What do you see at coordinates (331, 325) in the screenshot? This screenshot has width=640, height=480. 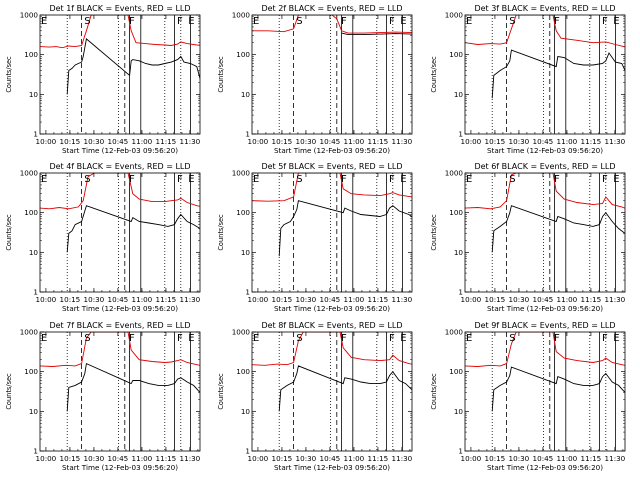 I see `panel-title: Det 8f BLACK = Events, RED = LLD` at bounding box center [331, 325].